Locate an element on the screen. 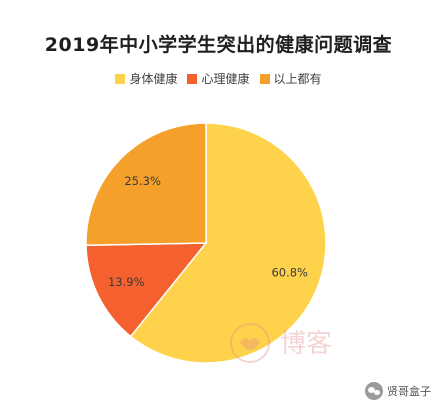 Image resolution: width=437 pixels, height=404 pixels. legend-swatch-both is located at coordinates (264, 78).